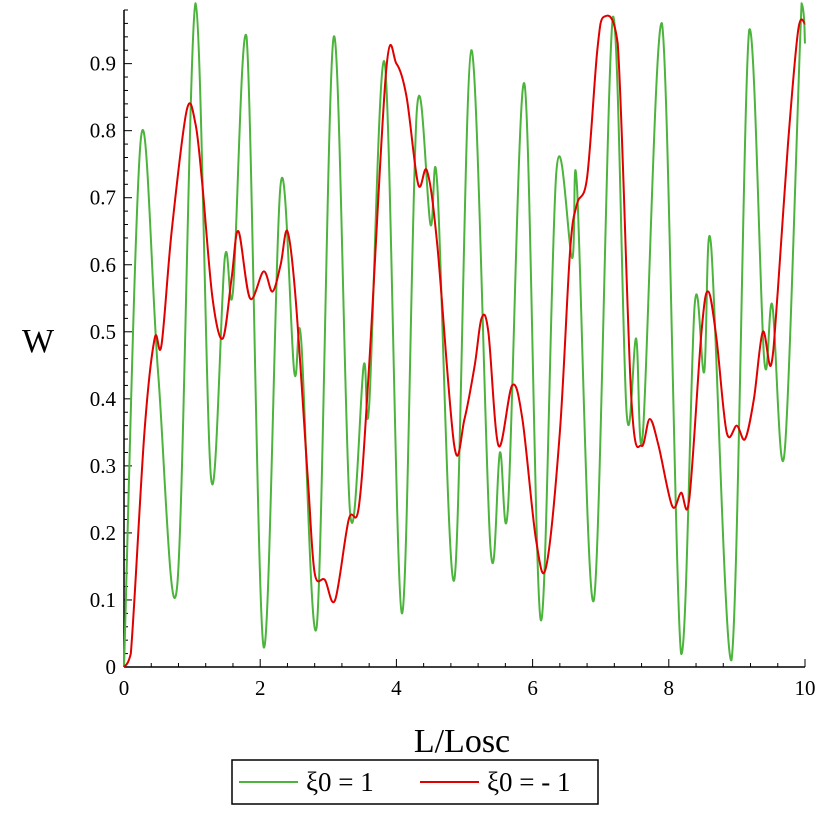  Describe the element at coordinates (103, 265) in the screenshot. I see `y-tick-label: 0.6` at that location.